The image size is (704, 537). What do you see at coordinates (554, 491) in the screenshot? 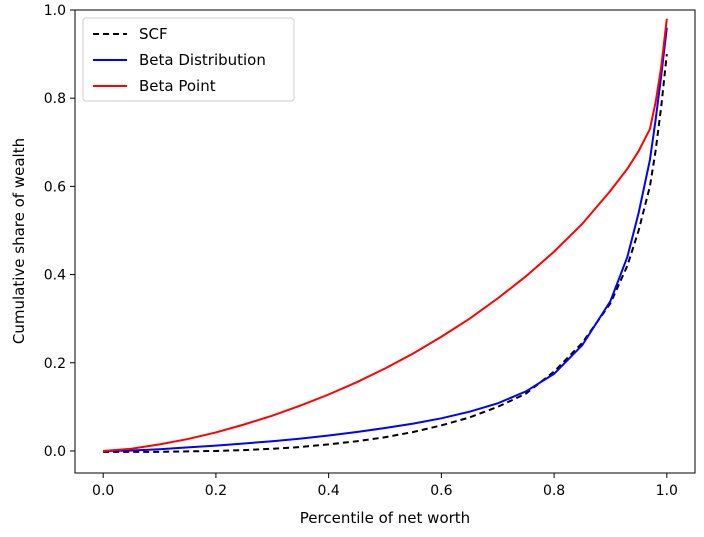
I see `x-tick-label: 0.8` at bounding box center [554, 491].